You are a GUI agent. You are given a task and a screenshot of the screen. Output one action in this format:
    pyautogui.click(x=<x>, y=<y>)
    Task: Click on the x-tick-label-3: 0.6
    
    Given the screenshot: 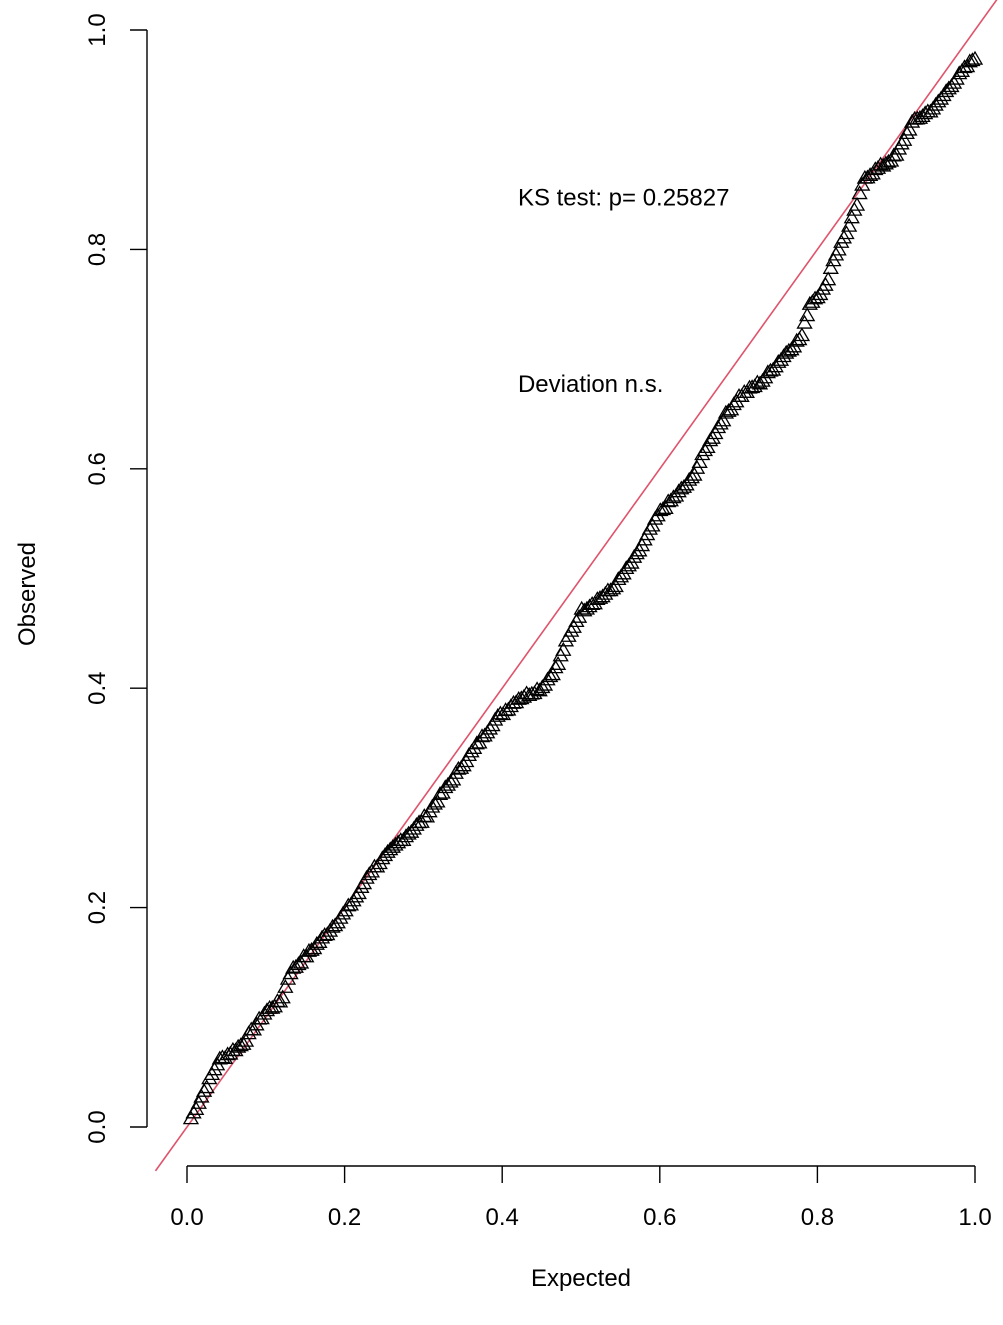 What is the action you would take?
    pyautogui.click(x=659, y=1217)
    